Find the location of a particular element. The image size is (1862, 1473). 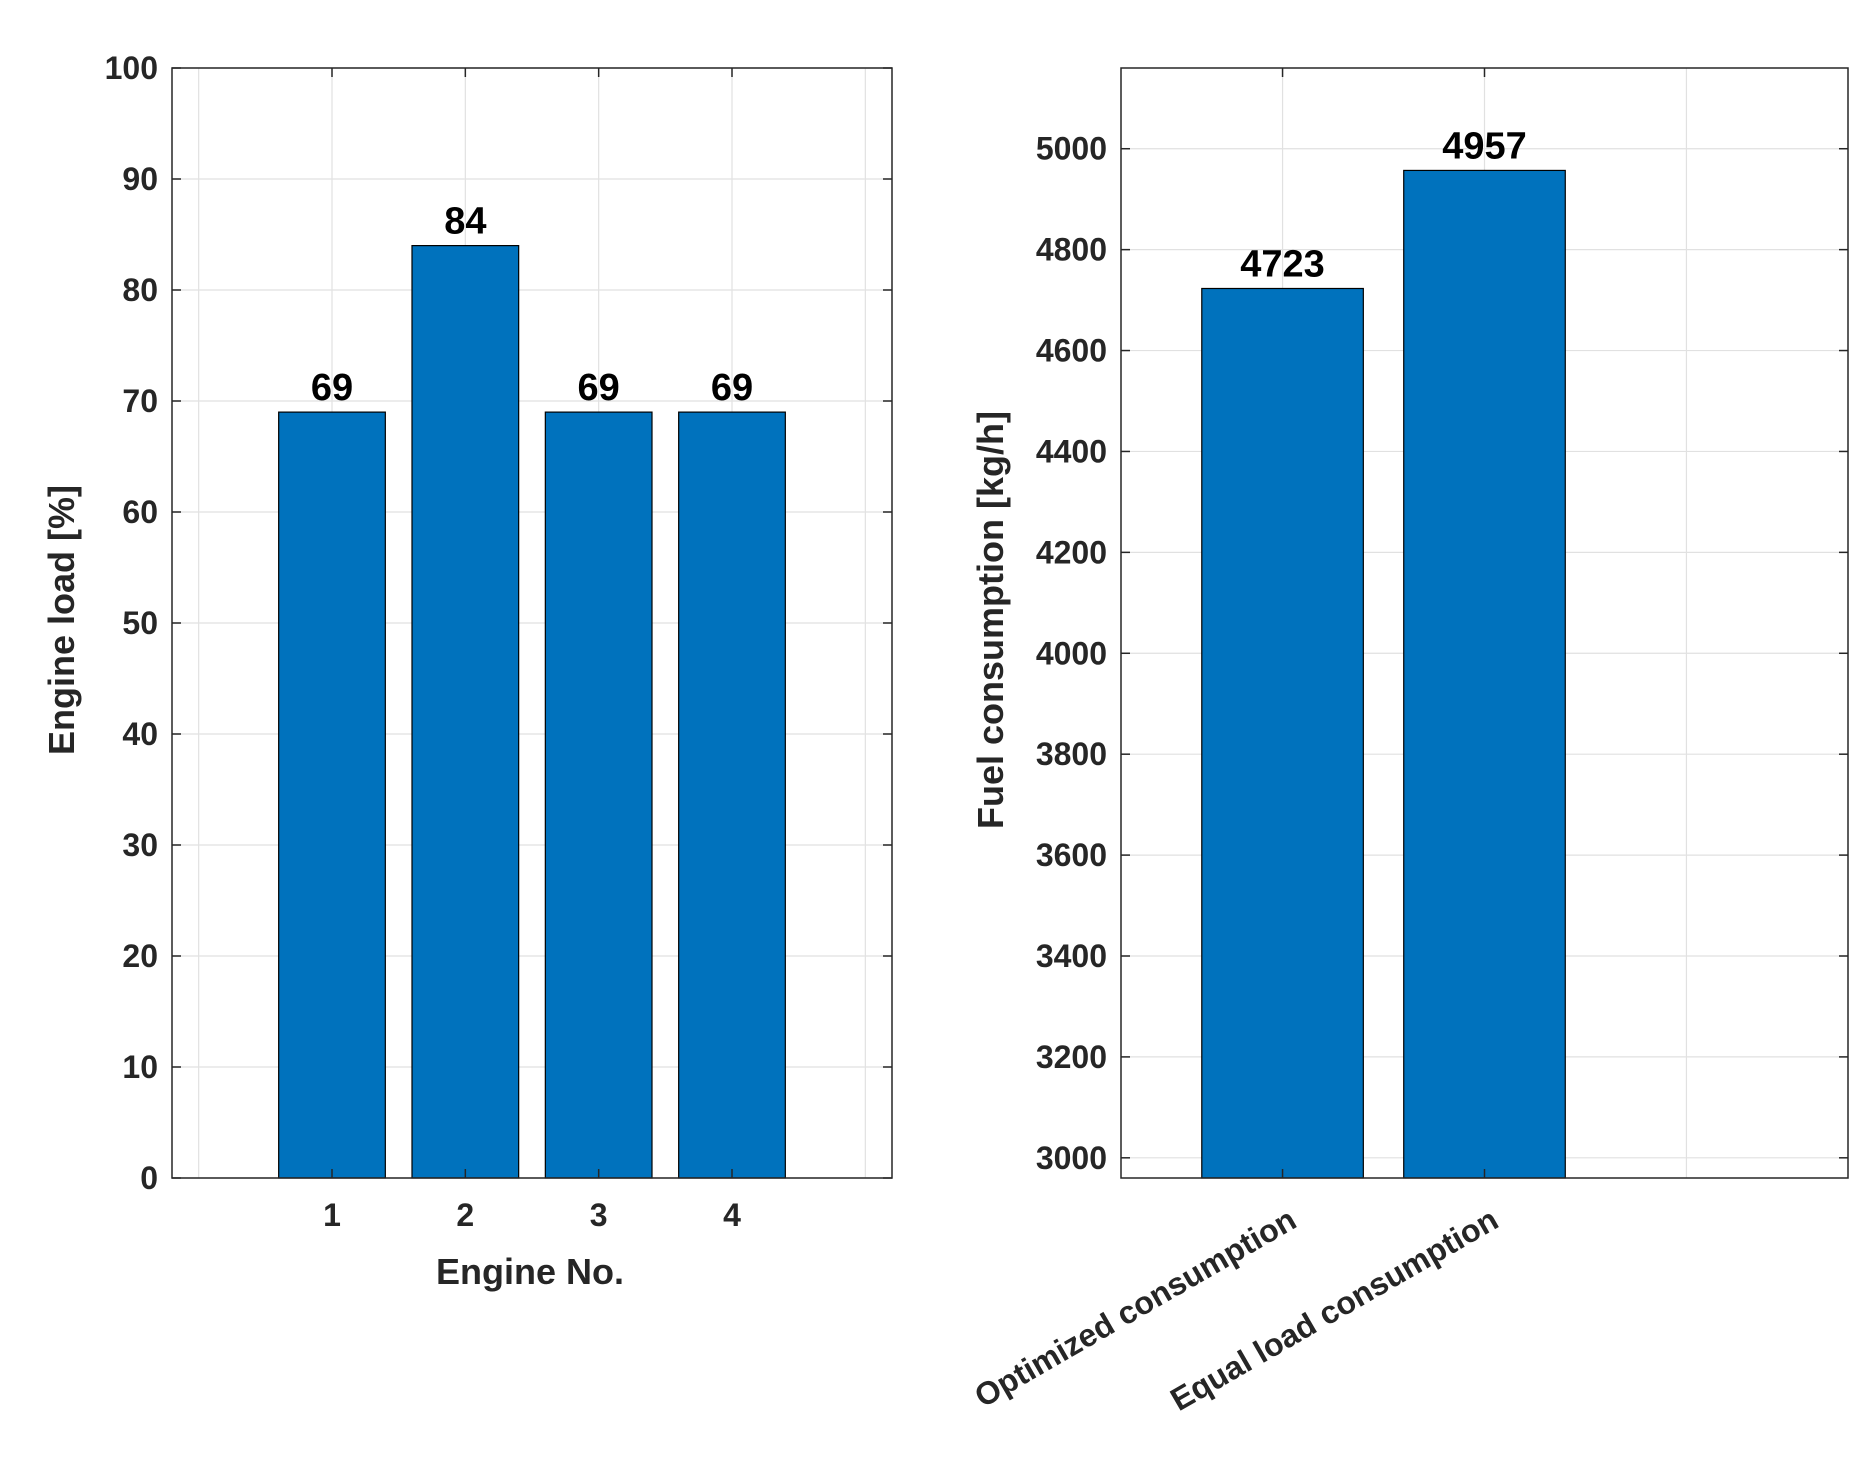

x-tick-label: 3 is located at coordinates (599, 1215).